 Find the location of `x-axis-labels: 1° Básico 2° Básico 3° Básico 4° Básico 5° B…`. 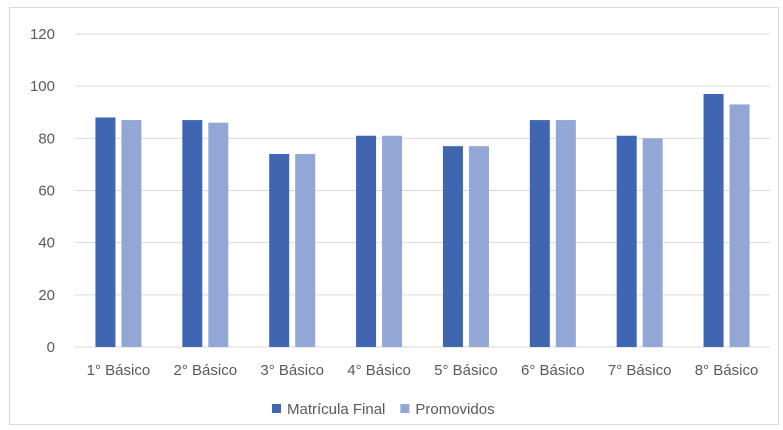

x-axis-labels: 1° Básico 2° Básico 3° Básico 4° Básico 5° B… is located at coordinates (423, 370).